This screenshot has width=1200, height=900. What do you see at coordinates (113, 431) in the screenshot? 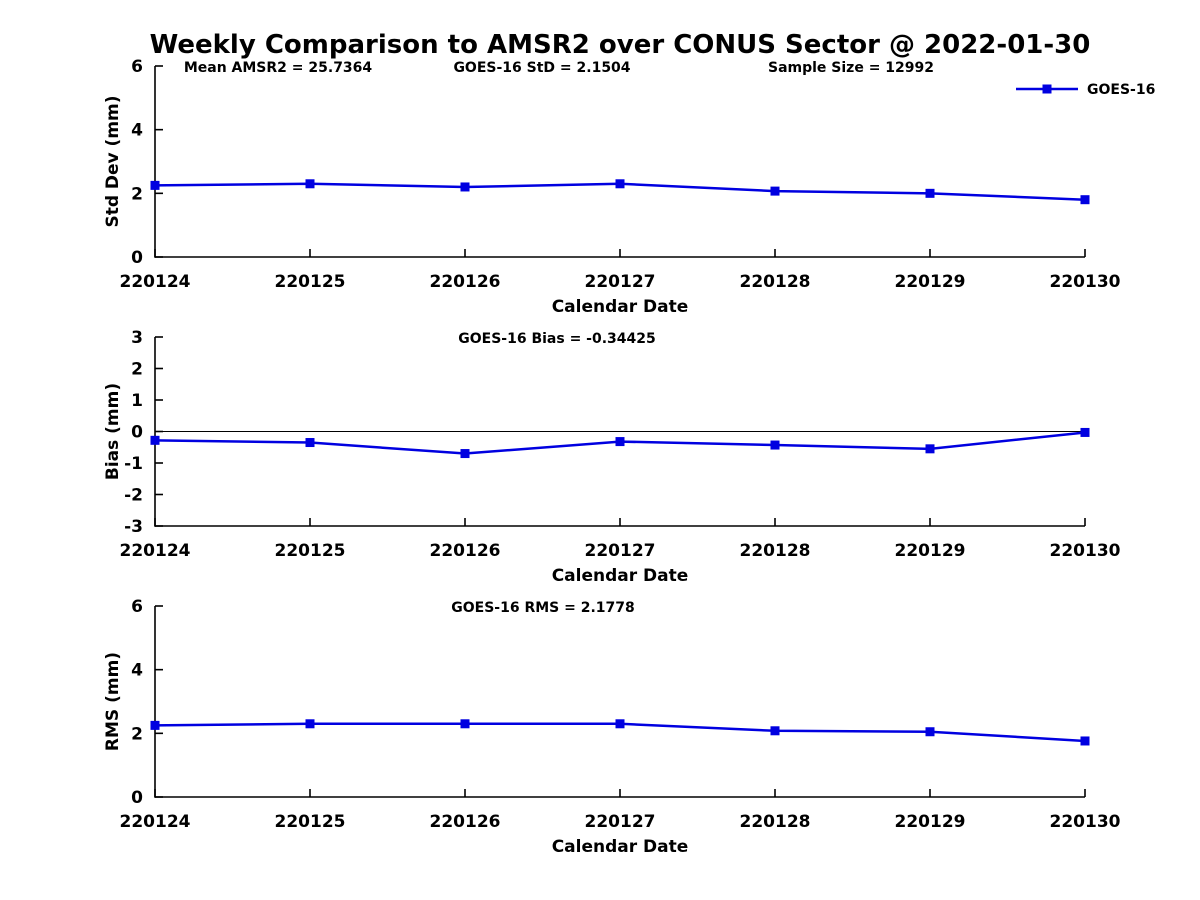
I see `y-axis-label: Bias (mm)` at bounding box center [113, 431].